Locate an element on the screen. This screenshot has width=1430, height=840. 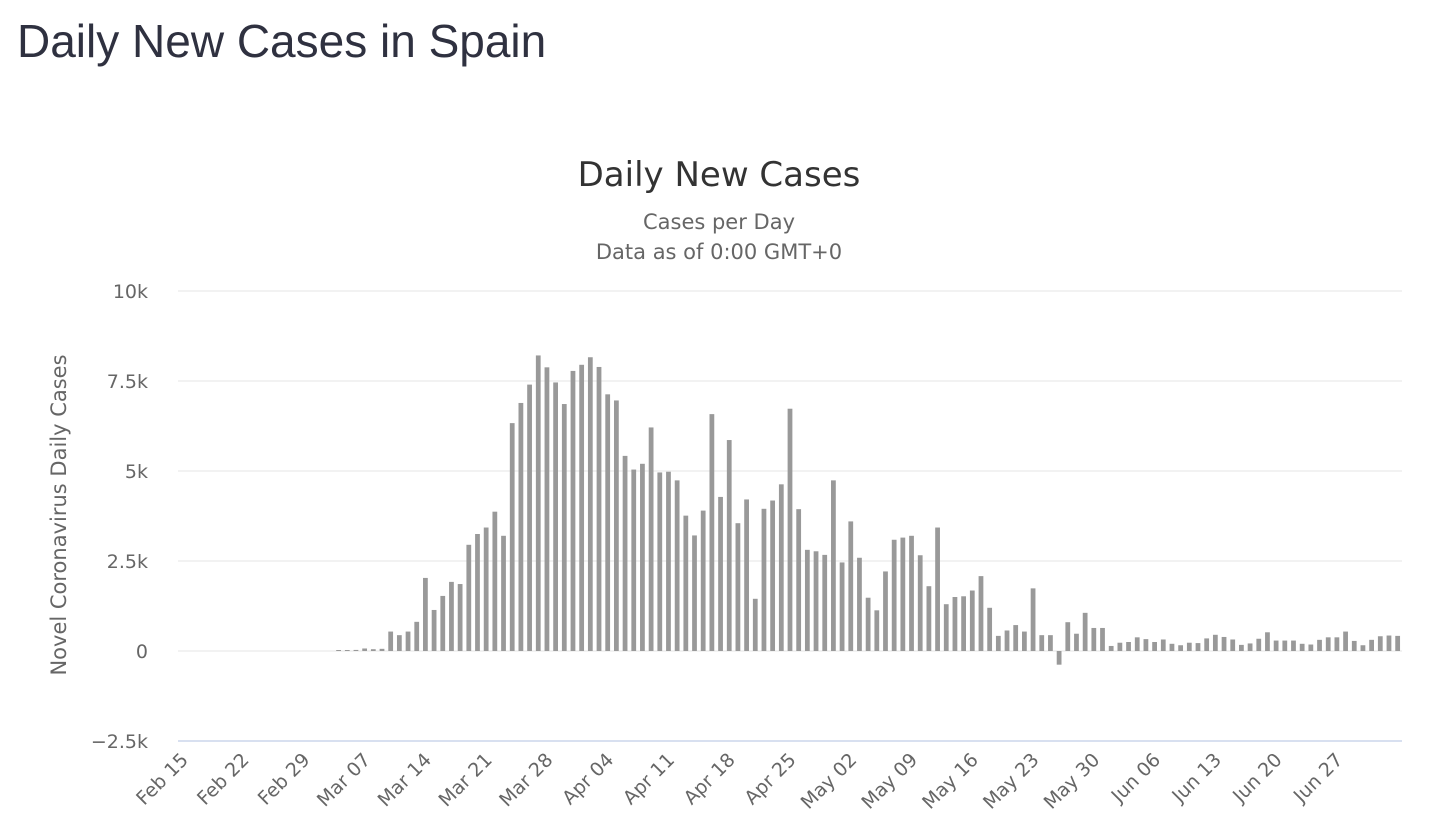
x-tick-label: Mar 07 is located at coordinates (344, 780).